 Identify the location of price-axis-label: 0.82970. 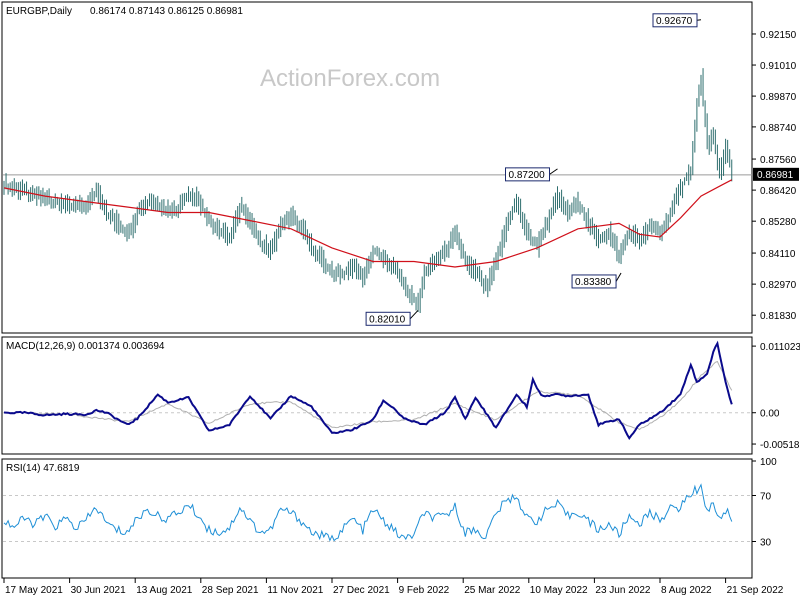
(778, 285).